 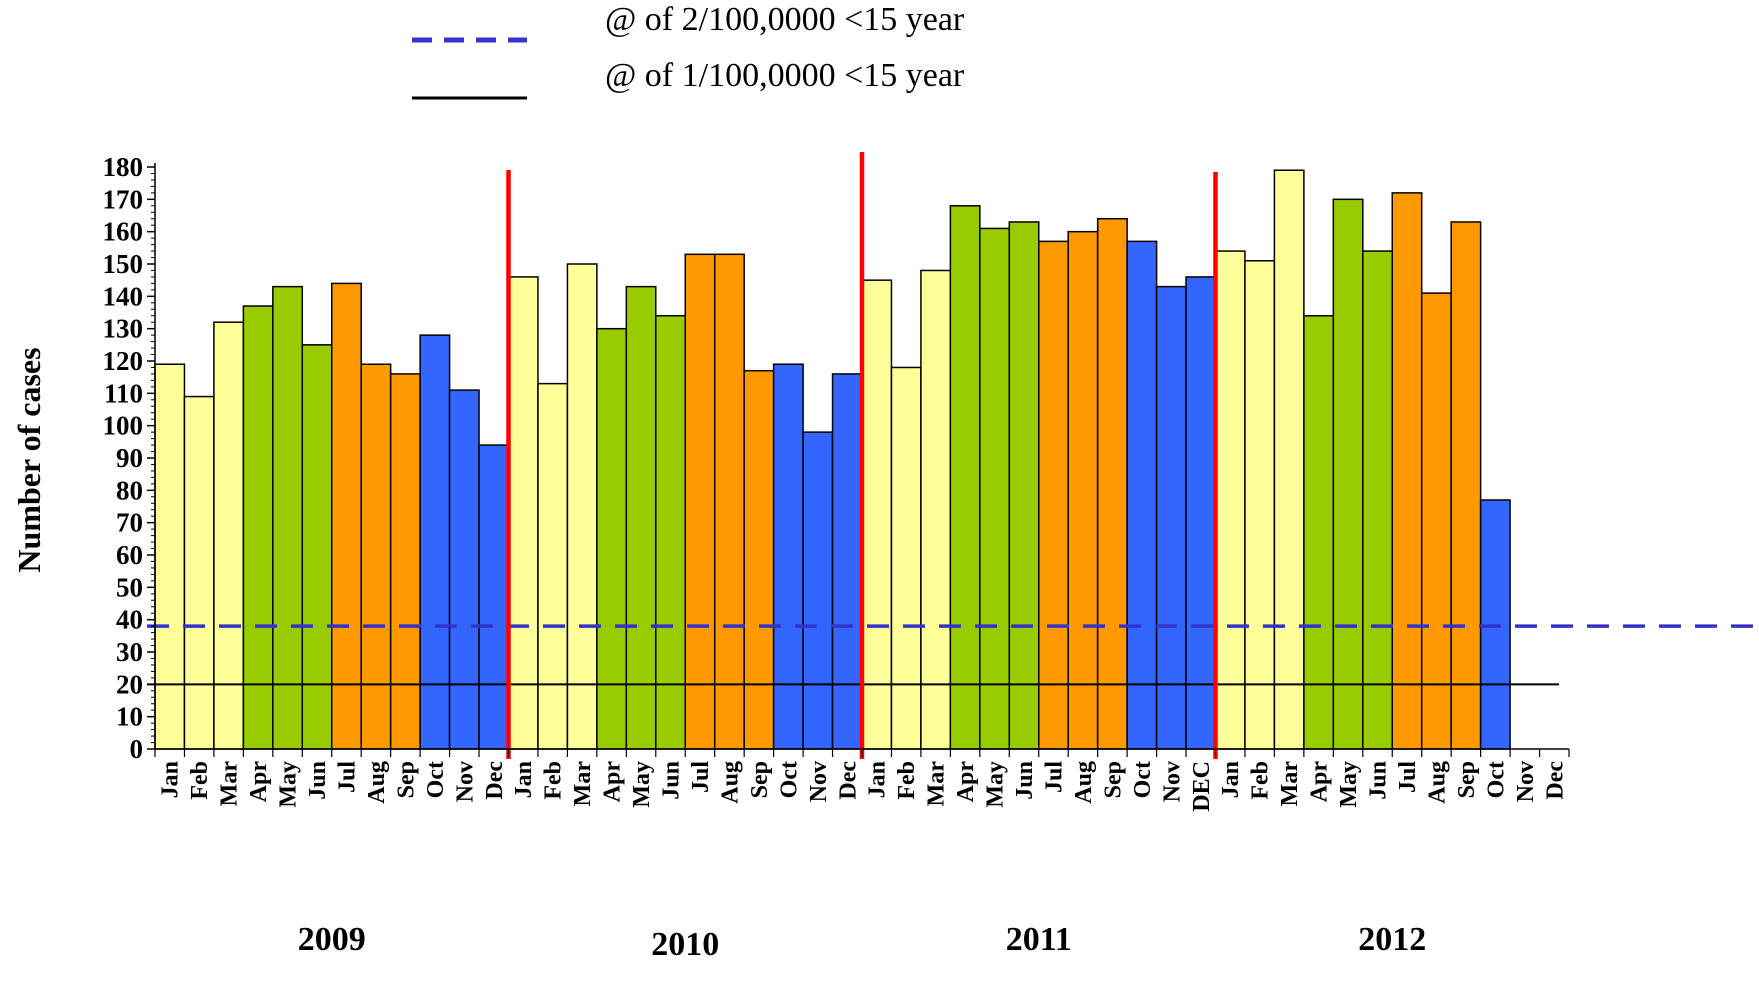 I want to click on y-tick-label: 50, so click(x=129, y=587).